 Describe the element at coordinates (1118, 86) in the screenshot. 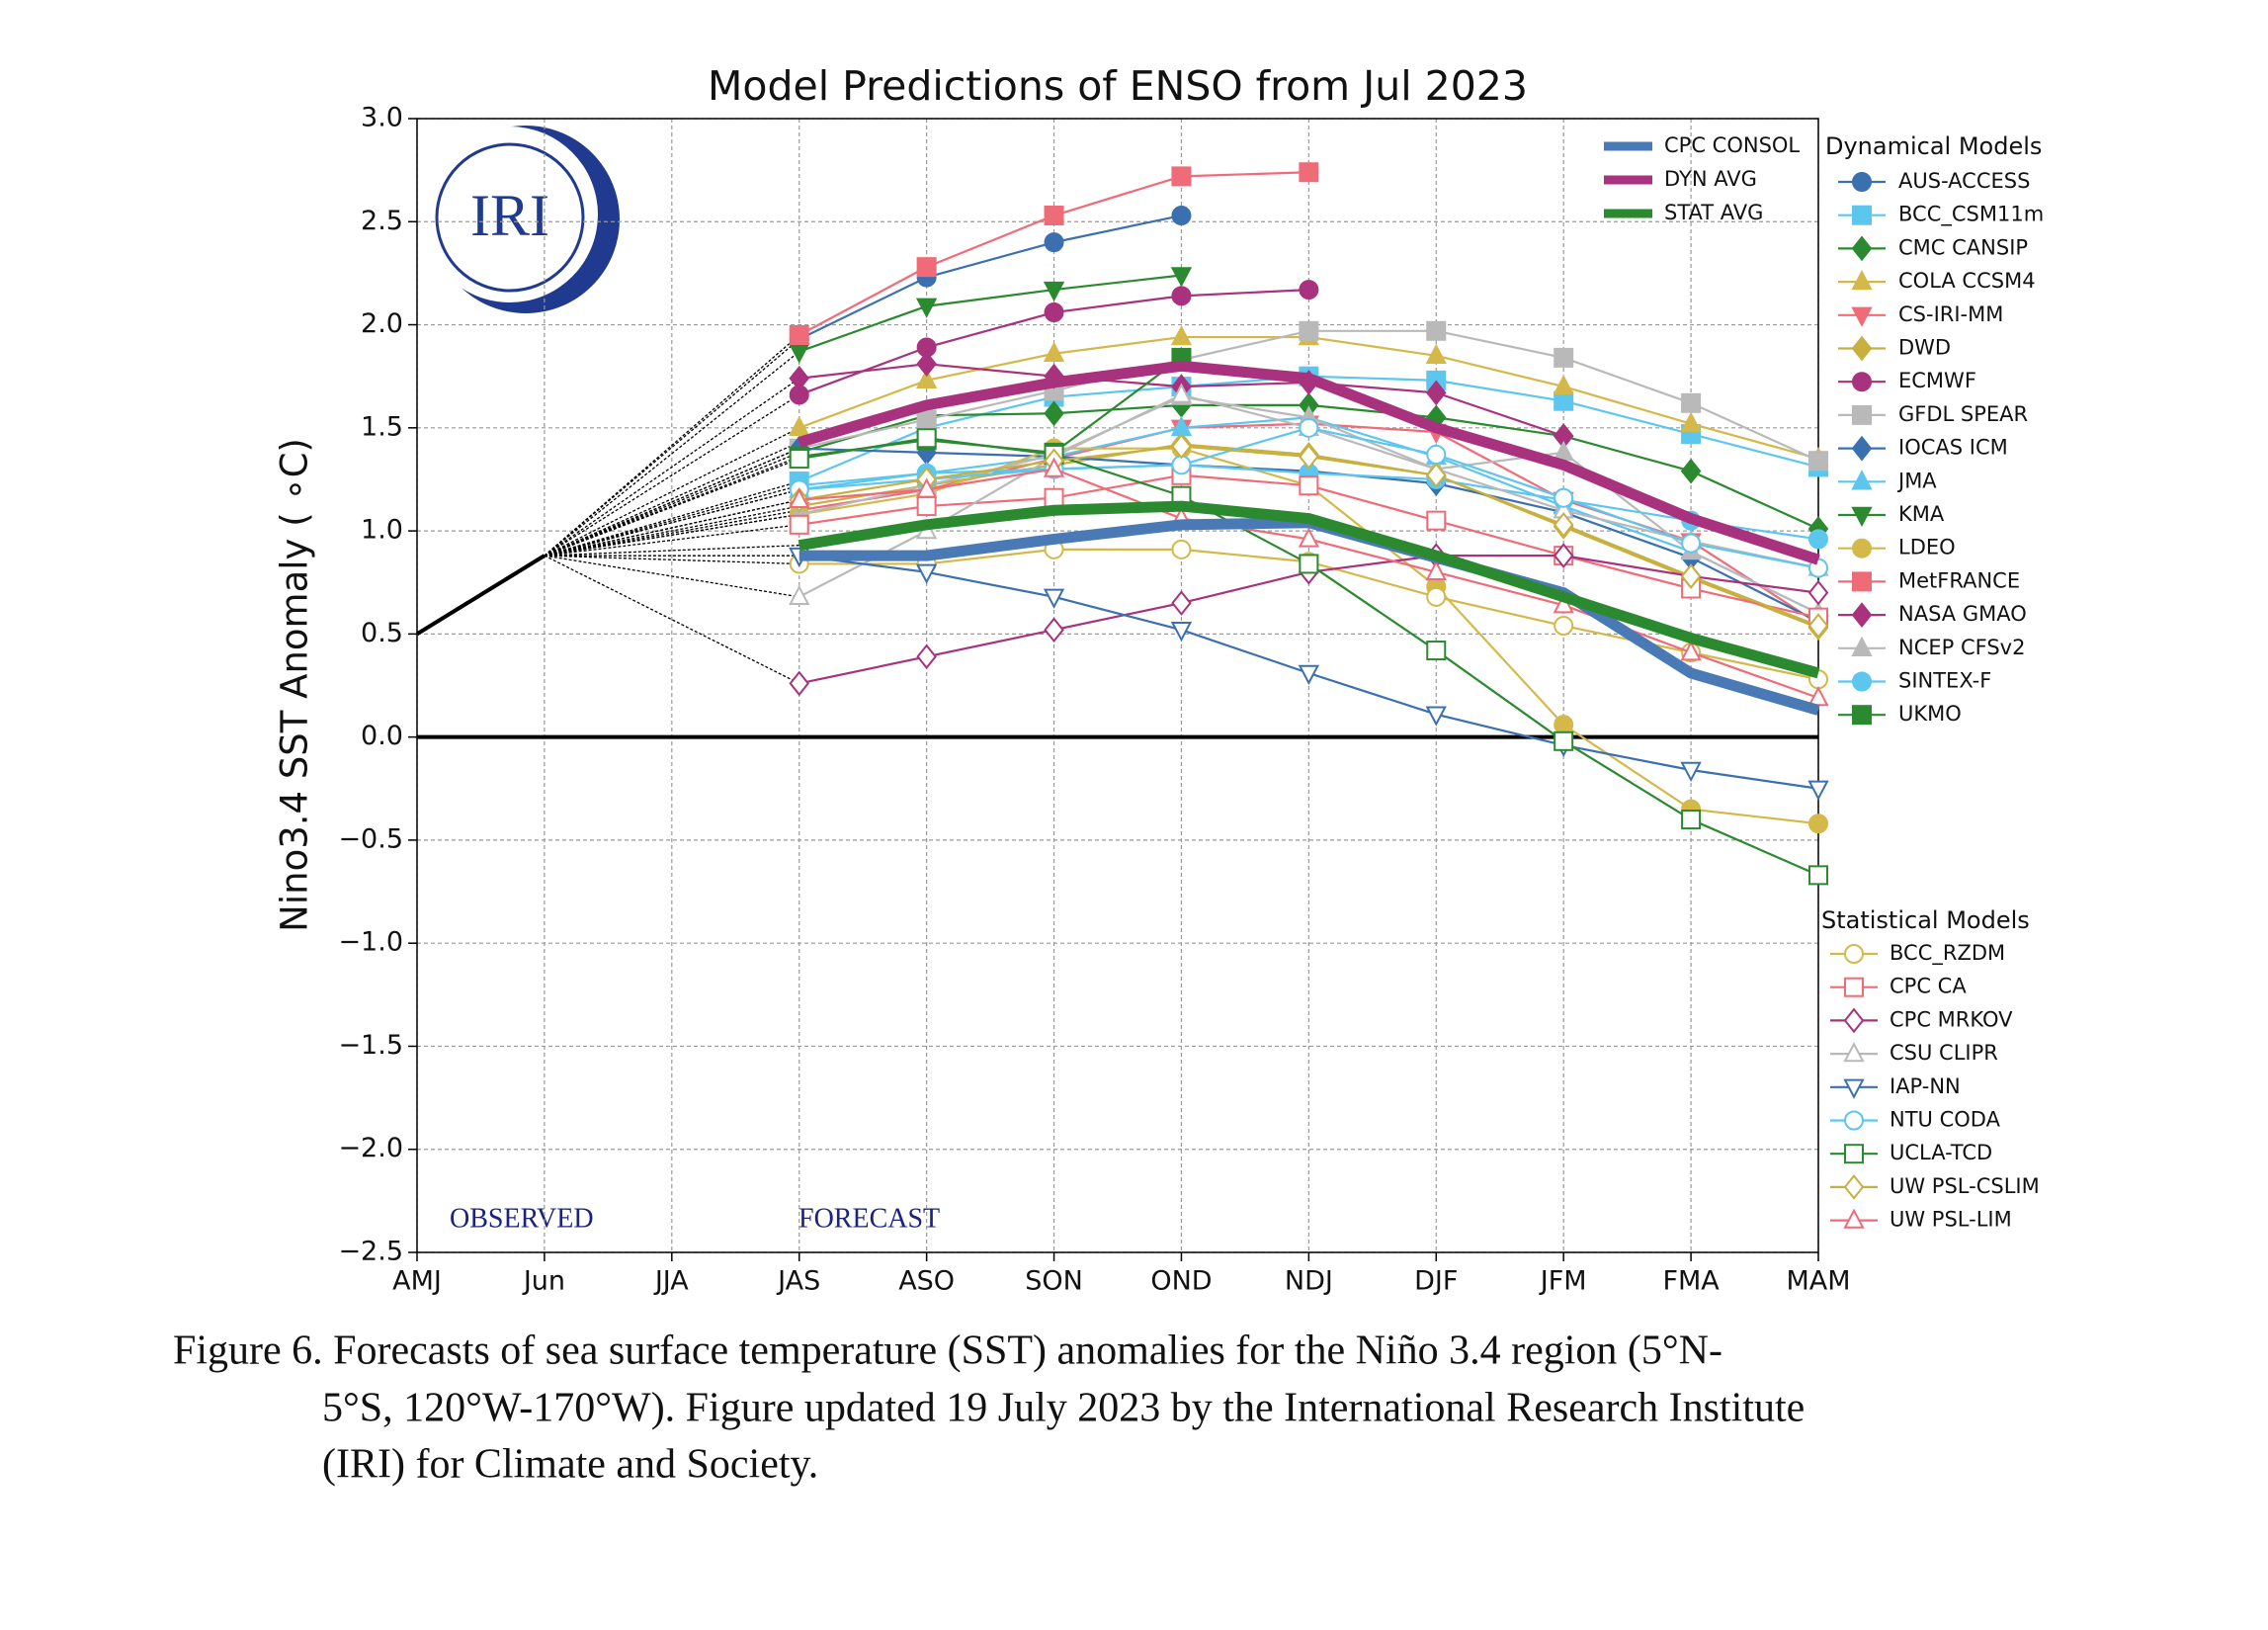

I see `chart-title: Model Predictions of ENSO from Jul 2023` at that location.